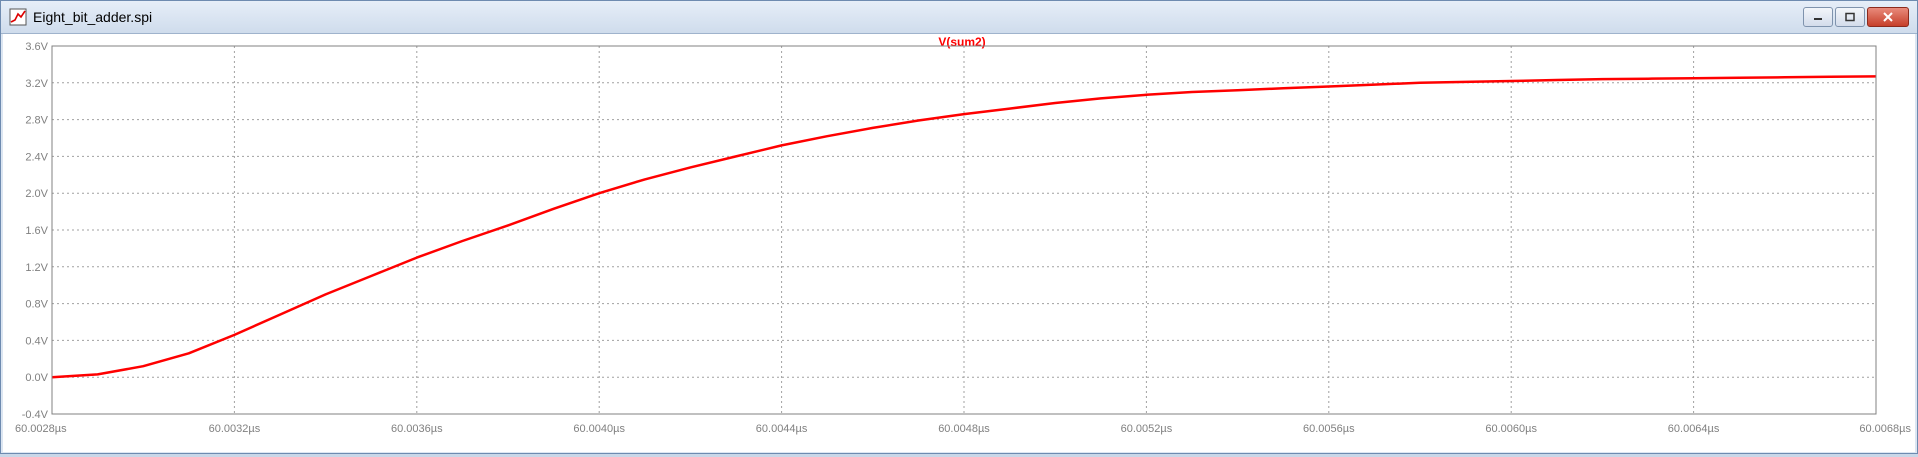  Describe the element at coordinates (1694, 429) in the screenshot. I see `x-tick-label: 60.0064µs` at that location.